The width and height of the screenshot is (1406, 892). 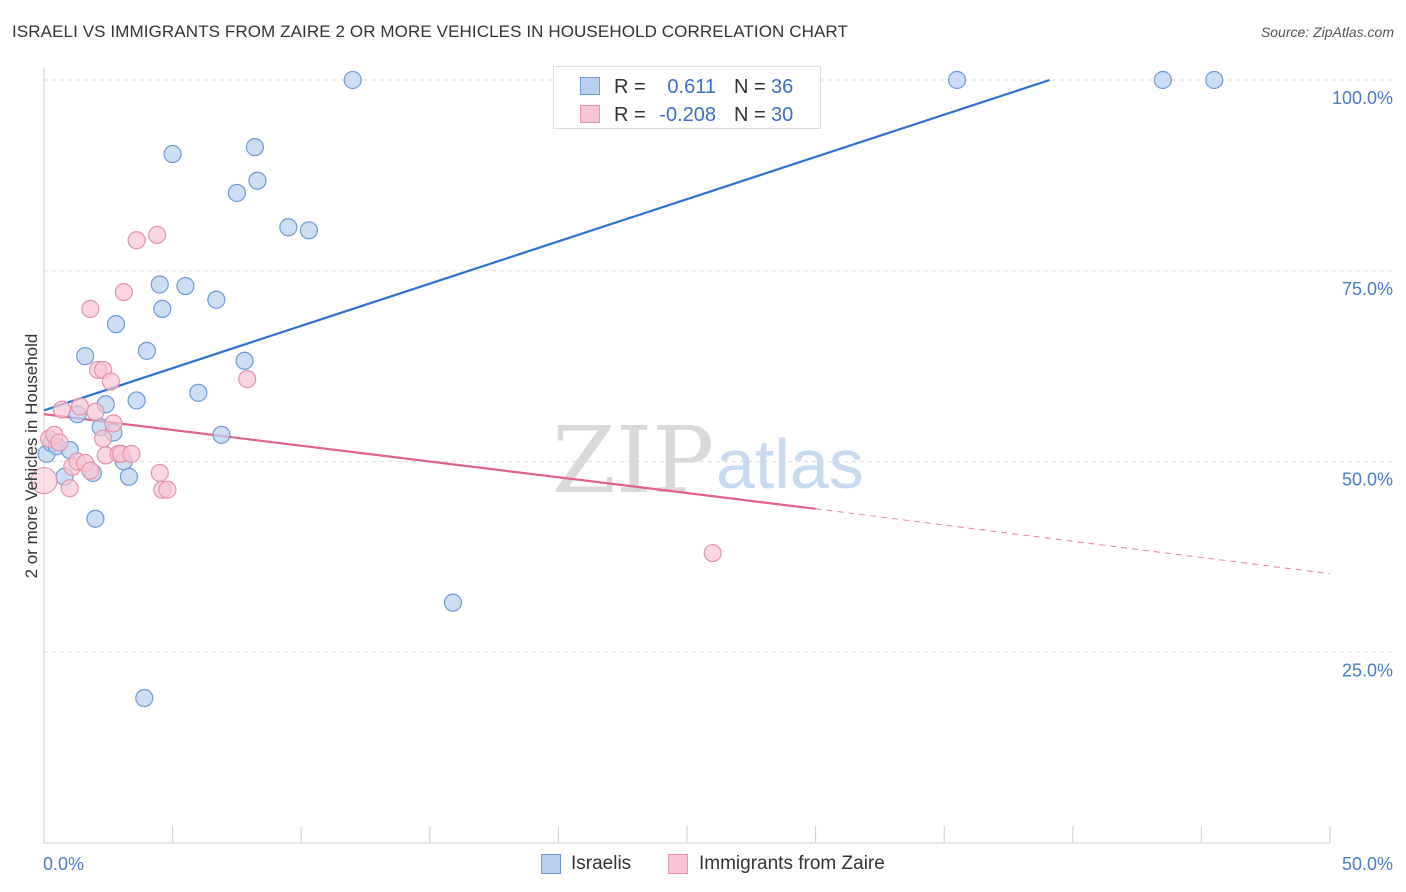 I want to click on legend-n-value: 30, so click(x=782, y=115).